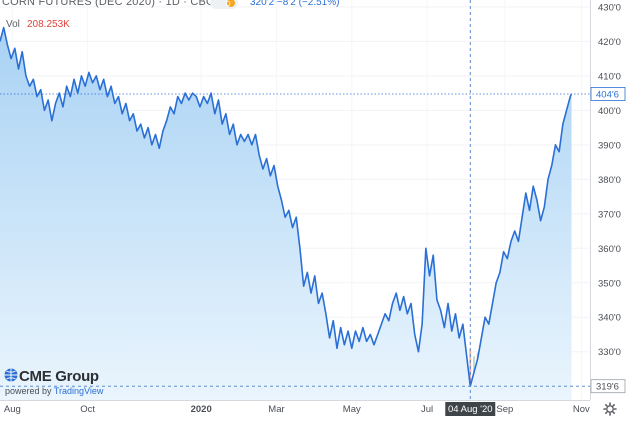 This screenshot has height=433, width=634. I want to click on crosshair-price-tag: 319'6, so click(608, 386).